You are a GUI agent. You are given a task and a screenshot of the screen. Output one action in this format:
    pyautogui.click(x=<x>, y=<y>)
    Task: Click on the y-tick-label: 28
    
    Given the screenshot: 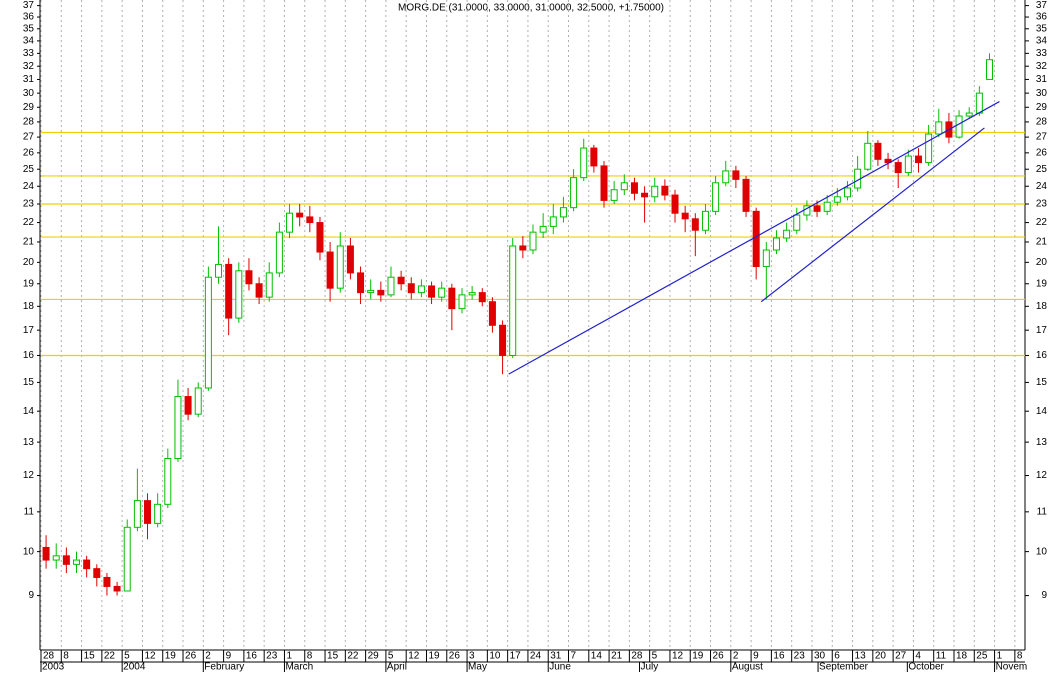 What is the action you would take?
    pyautogui.click(x=1042, y=122)
    